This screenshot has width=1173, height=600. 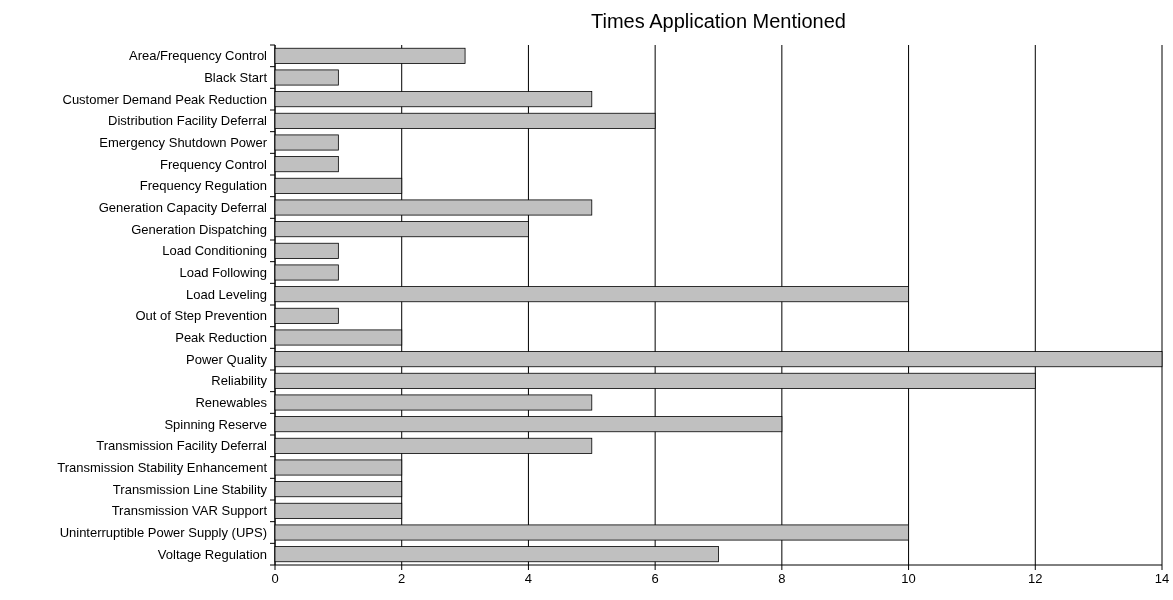 What do you see at coordinates (183, 208) in the screenshot?
I see `y-tick-label: Generation Capacity Deferral` at bounding box center [183, 208].